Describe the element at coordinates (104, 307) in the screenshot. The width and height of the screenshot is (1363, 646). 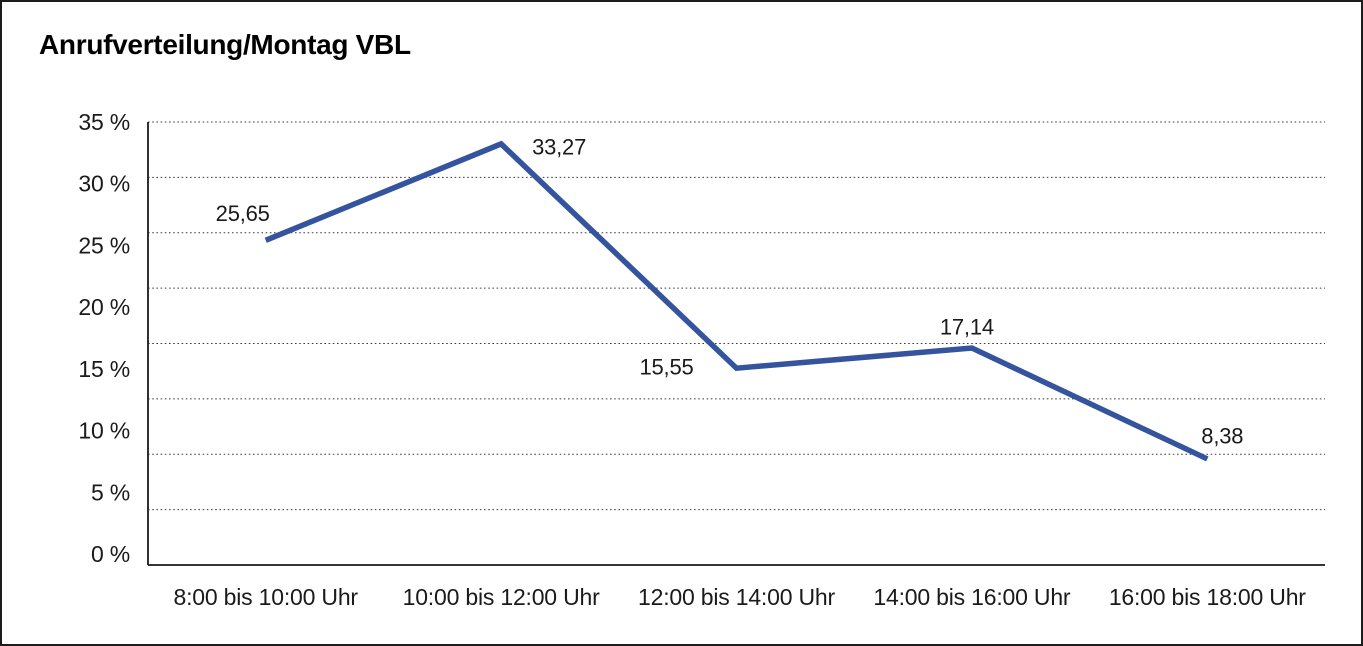
I see `y-tick-label: 20 %` at that location.